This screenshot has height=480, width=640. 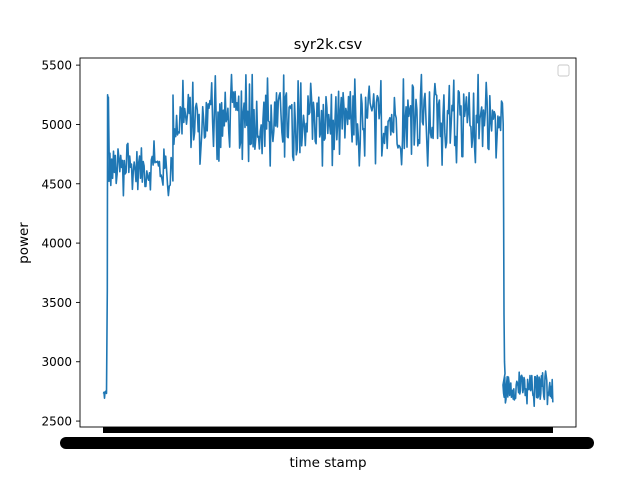 I want to click on y-axis-label: power, so click(x=24, y=243).